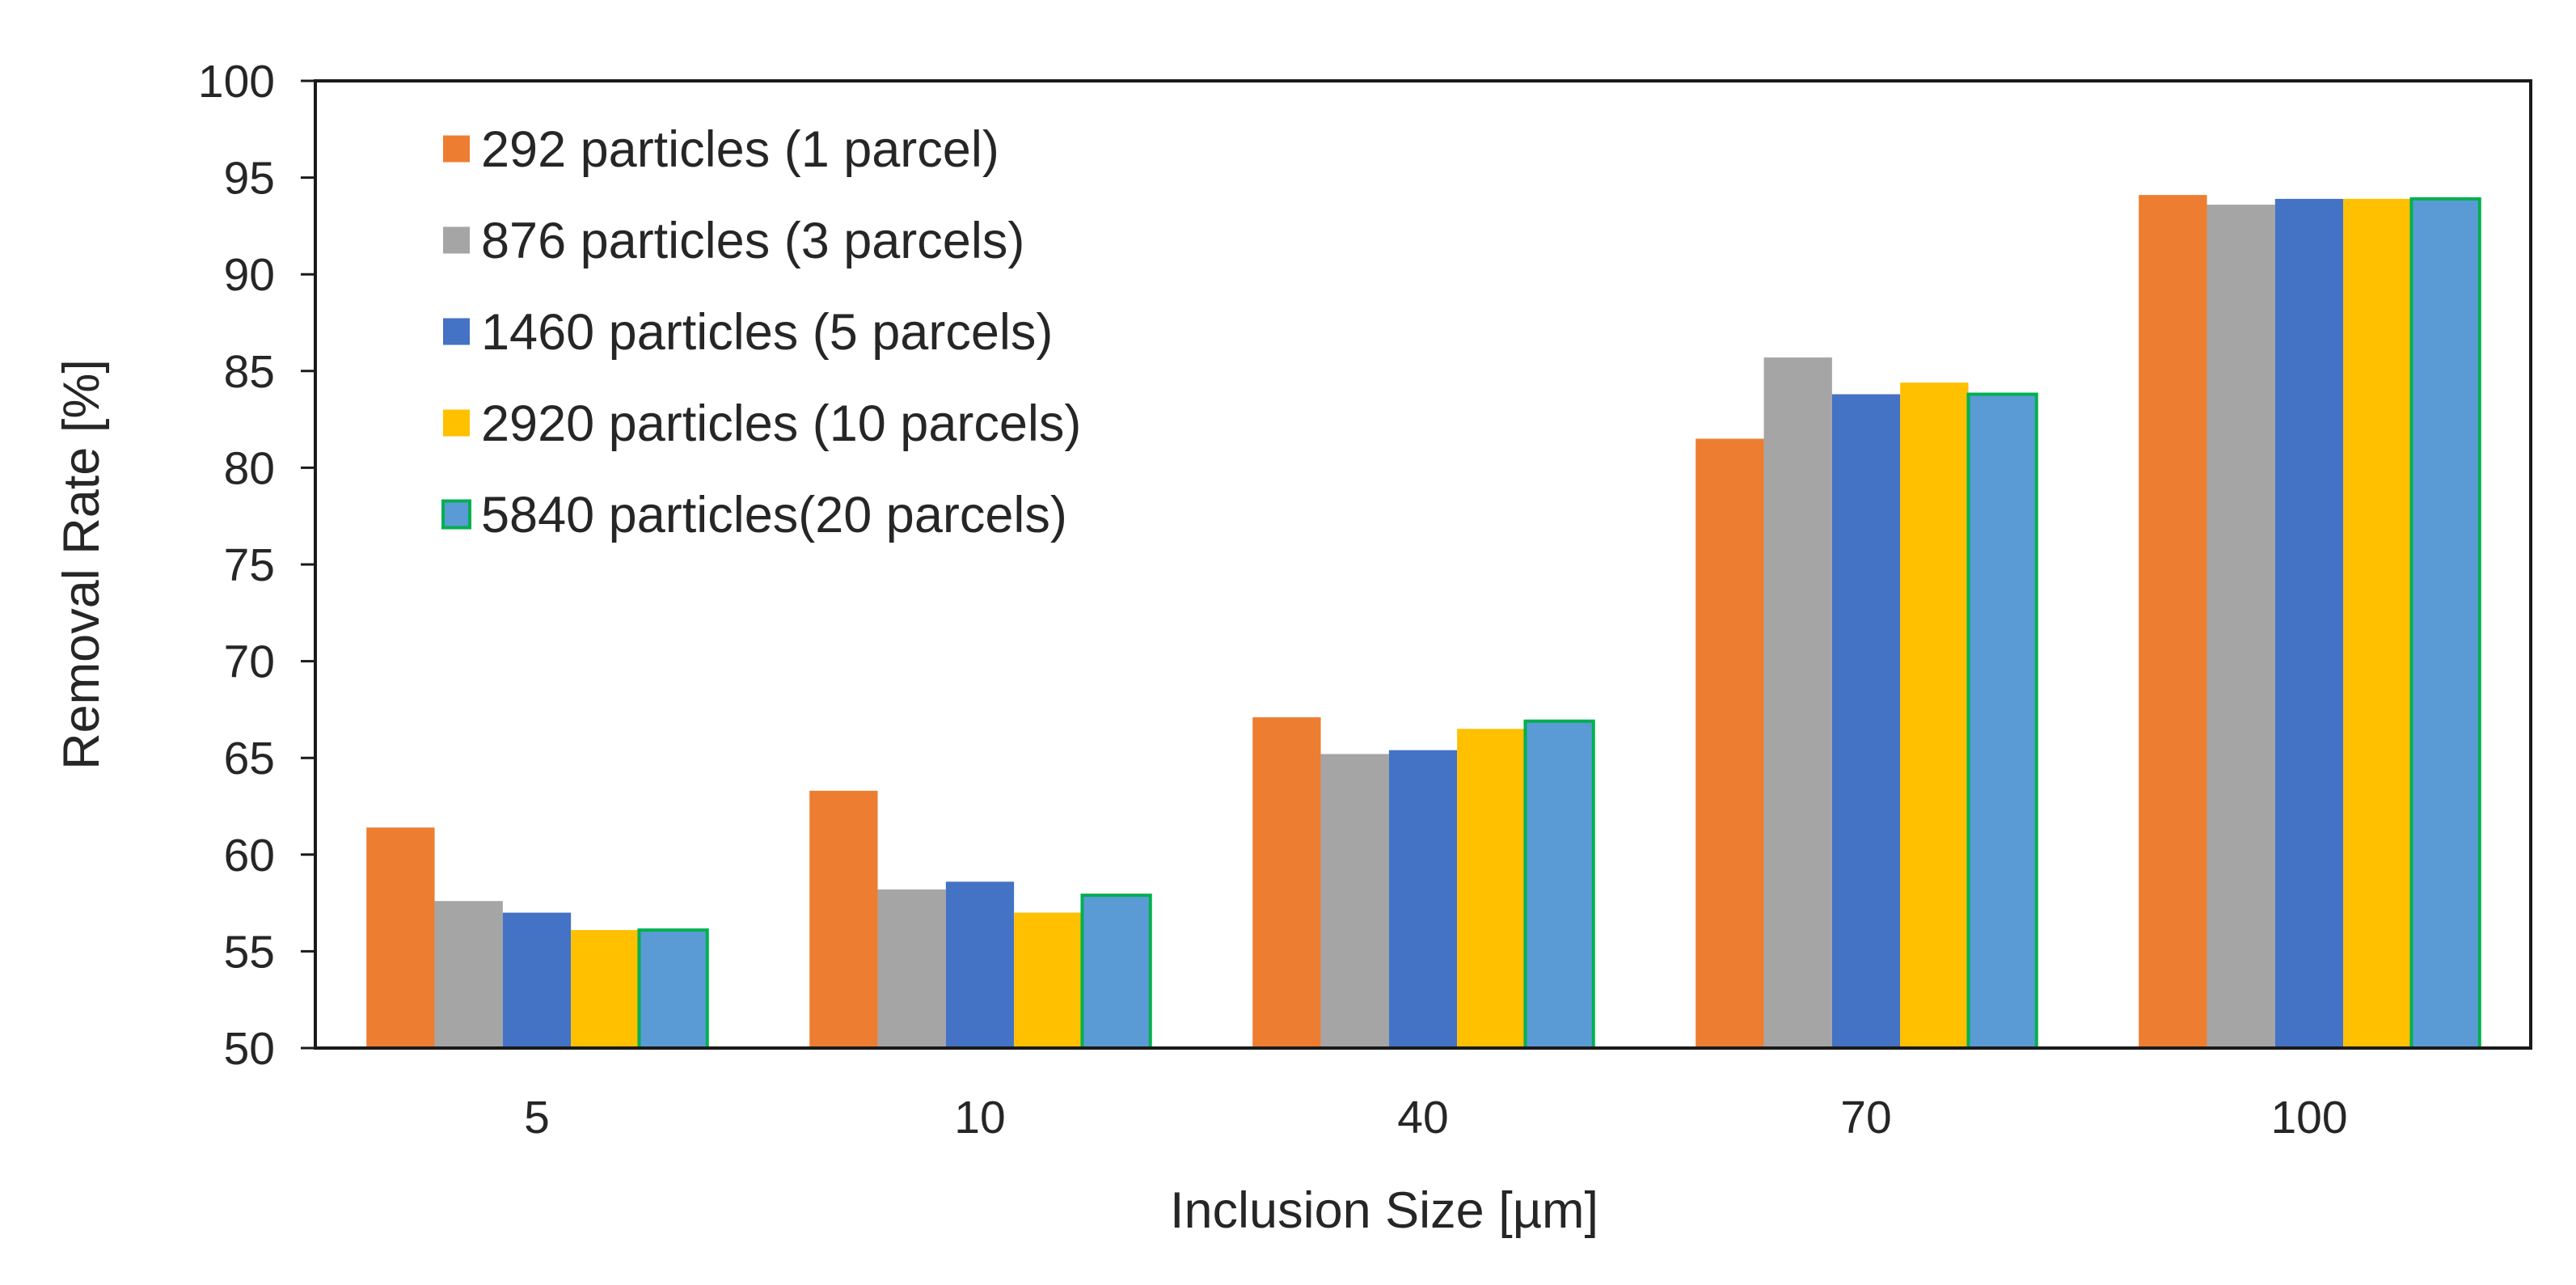 The width and height of the screenshot is (2576, 1285). What do you see at coordinates (537, 1118) in the screenshot?
I see `x-tick-label: 5` at bounding box center [537, 1118].